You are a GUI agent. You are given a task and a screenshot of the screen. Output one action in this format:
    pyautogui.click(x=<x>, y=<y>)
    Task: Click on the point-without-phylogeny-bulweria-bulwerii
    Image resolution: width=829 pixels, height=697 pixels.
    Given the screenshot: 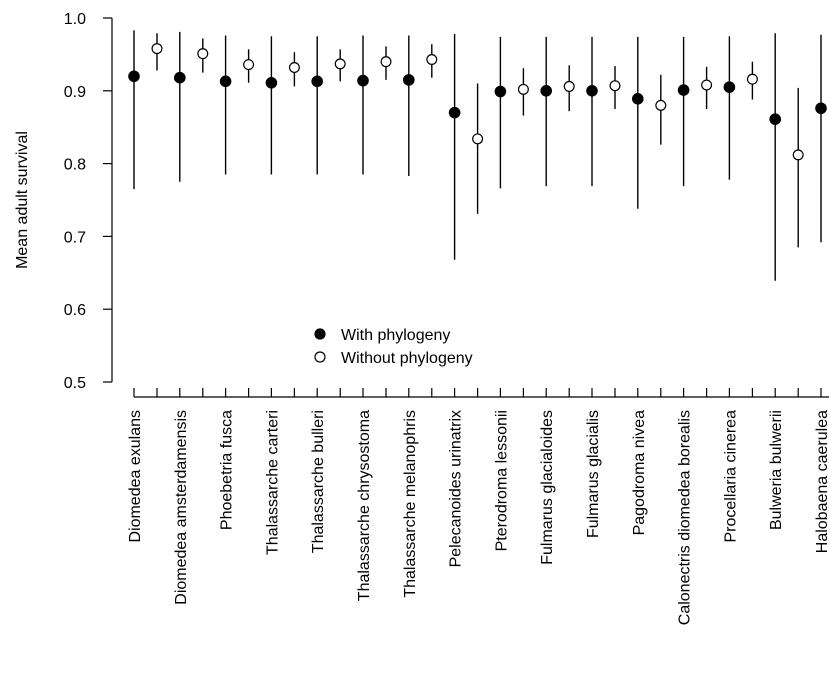 What is the action you would take?
    pyautogui.click(x=798, y=155)
    